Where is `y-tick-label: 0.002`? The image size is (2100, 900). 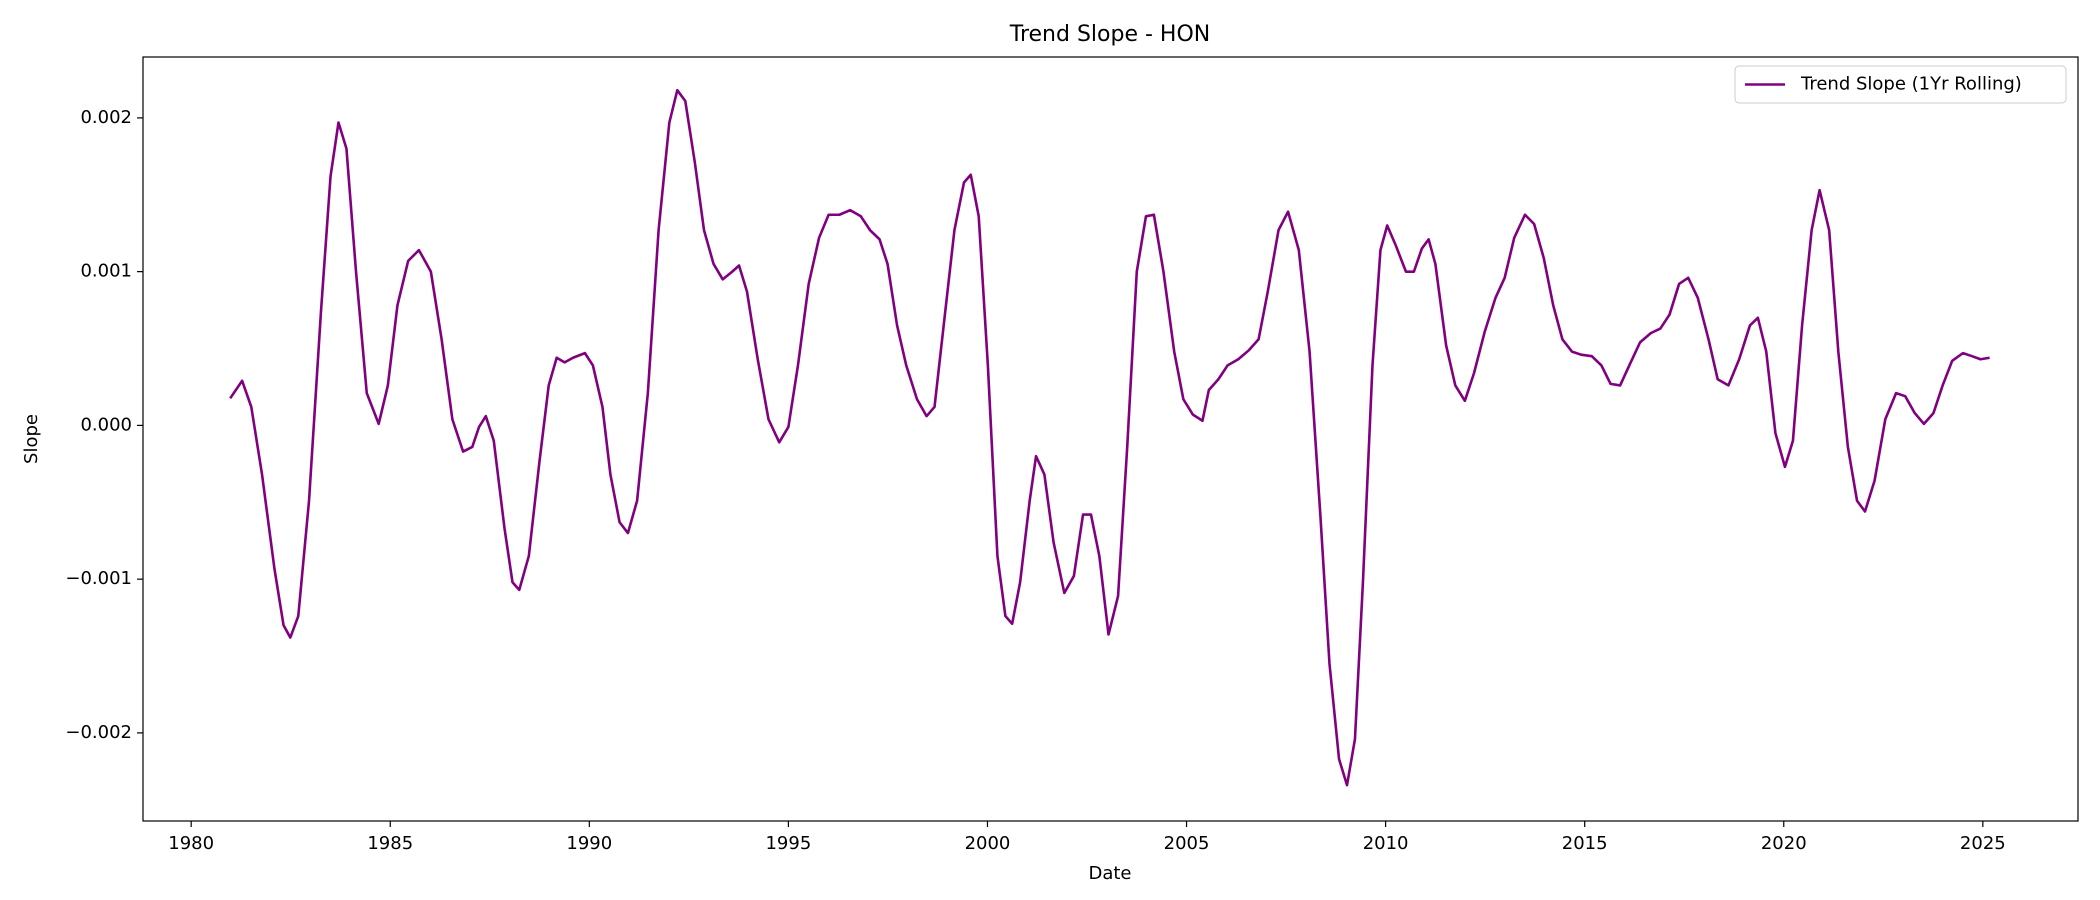 y-tick-label: 0.002 is located at coordinates (106, 117).